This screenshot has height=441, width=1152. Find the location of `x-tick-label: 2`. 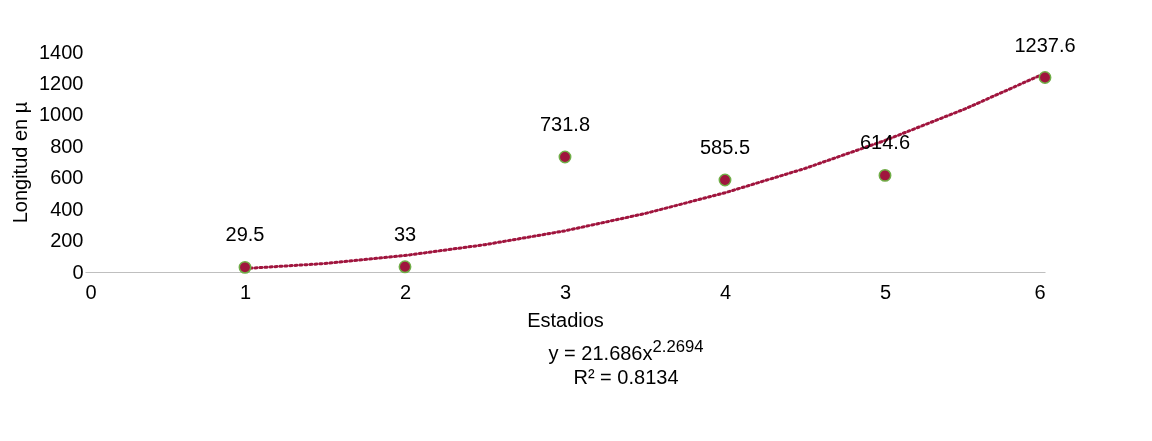

x-tick-label: 2 is located at coordinates (405, 291).